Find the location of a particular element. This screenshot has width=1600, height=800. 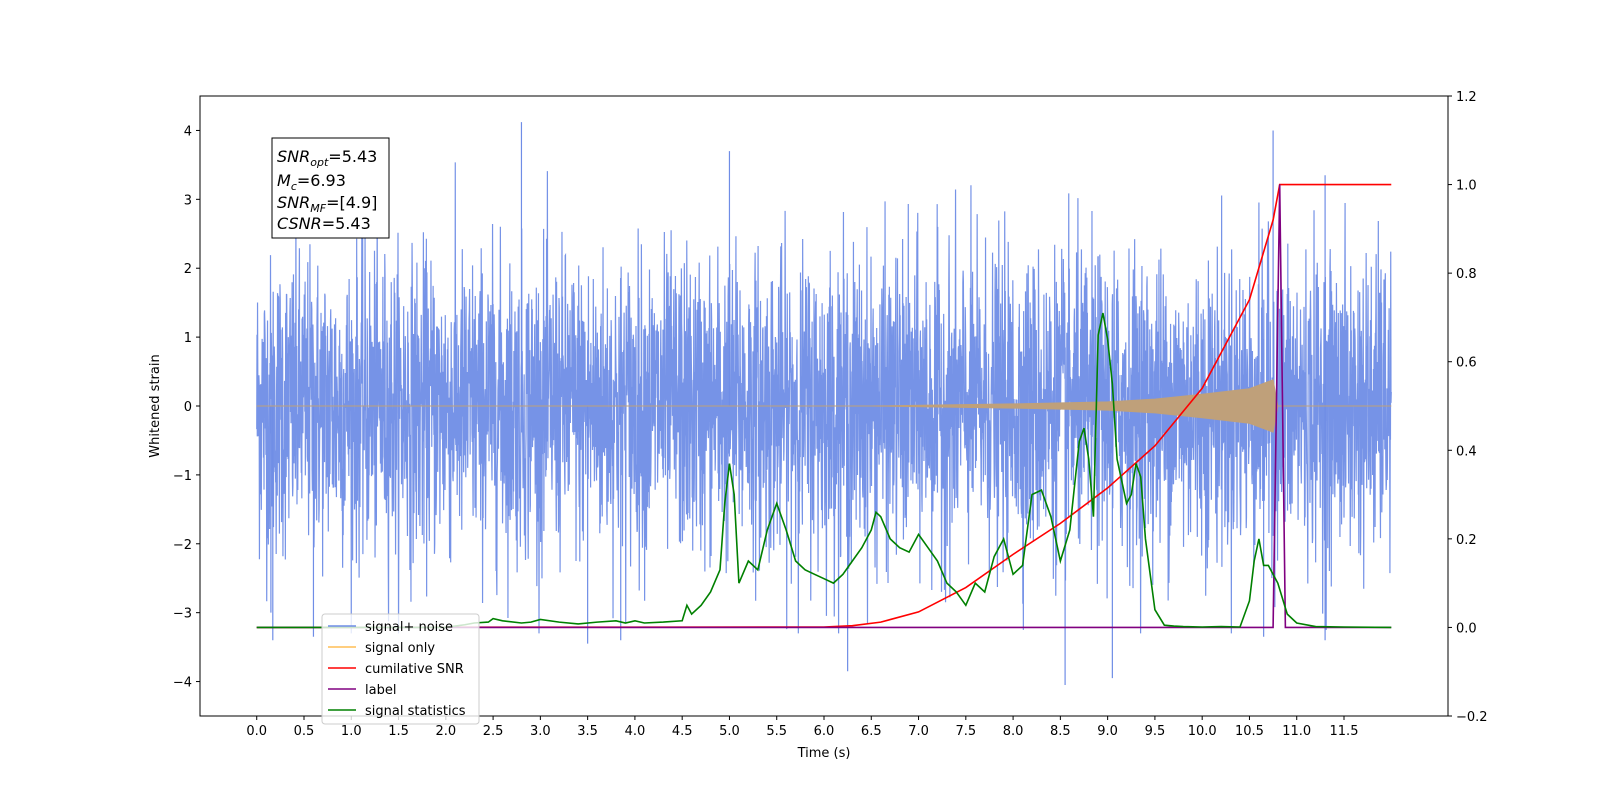

y-tick-label: 0 is located at coordinates (188, 407).